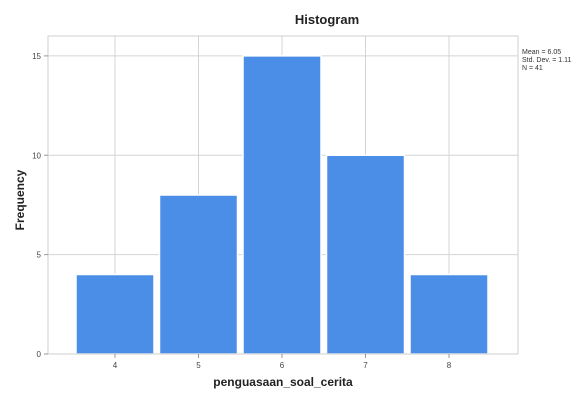 The height and width of the screenshot is (395, 586). I want to click on x-axis-label: penguasaan_soal_cerita, so click(283, 382).